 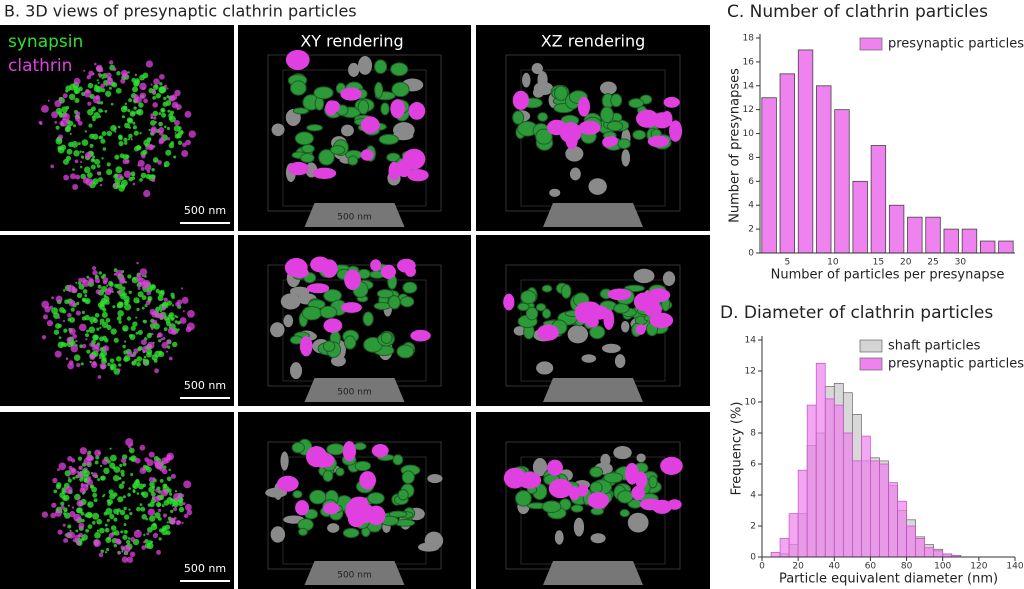 I want to click on x-tick-label: 140, so click(x=1014, y=567).